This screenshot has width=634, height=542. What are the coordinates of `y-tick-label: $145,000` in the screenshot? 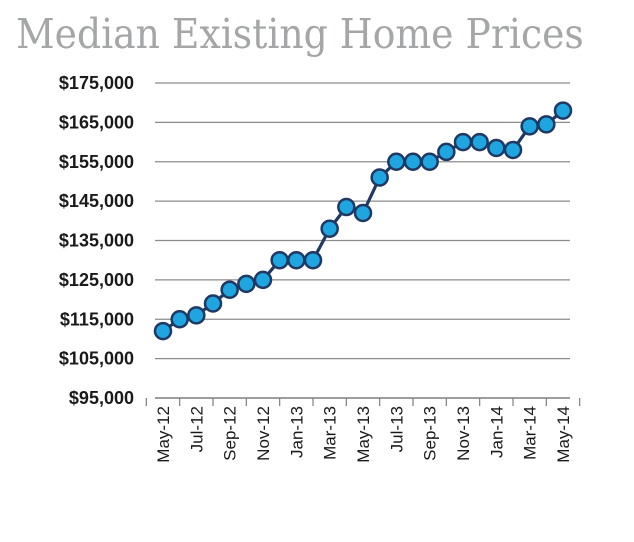 It's located at (96, 201).